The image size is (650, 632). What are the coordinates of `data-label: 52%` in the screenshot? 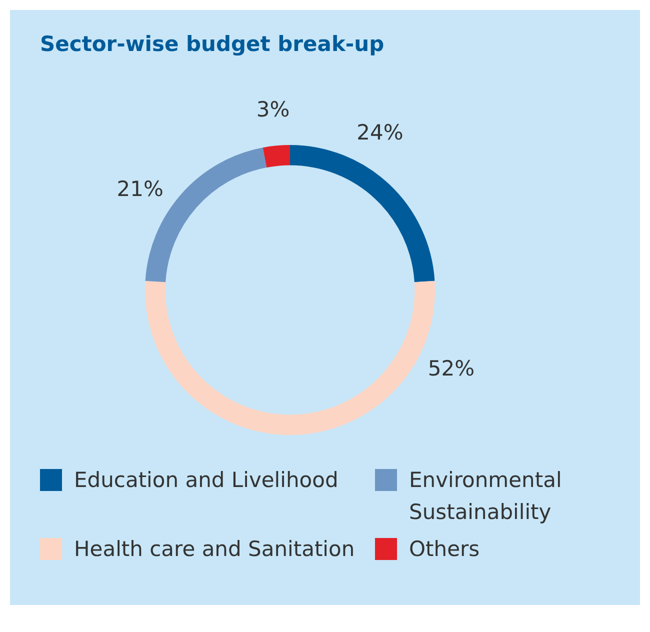 It's located at (451, 368).